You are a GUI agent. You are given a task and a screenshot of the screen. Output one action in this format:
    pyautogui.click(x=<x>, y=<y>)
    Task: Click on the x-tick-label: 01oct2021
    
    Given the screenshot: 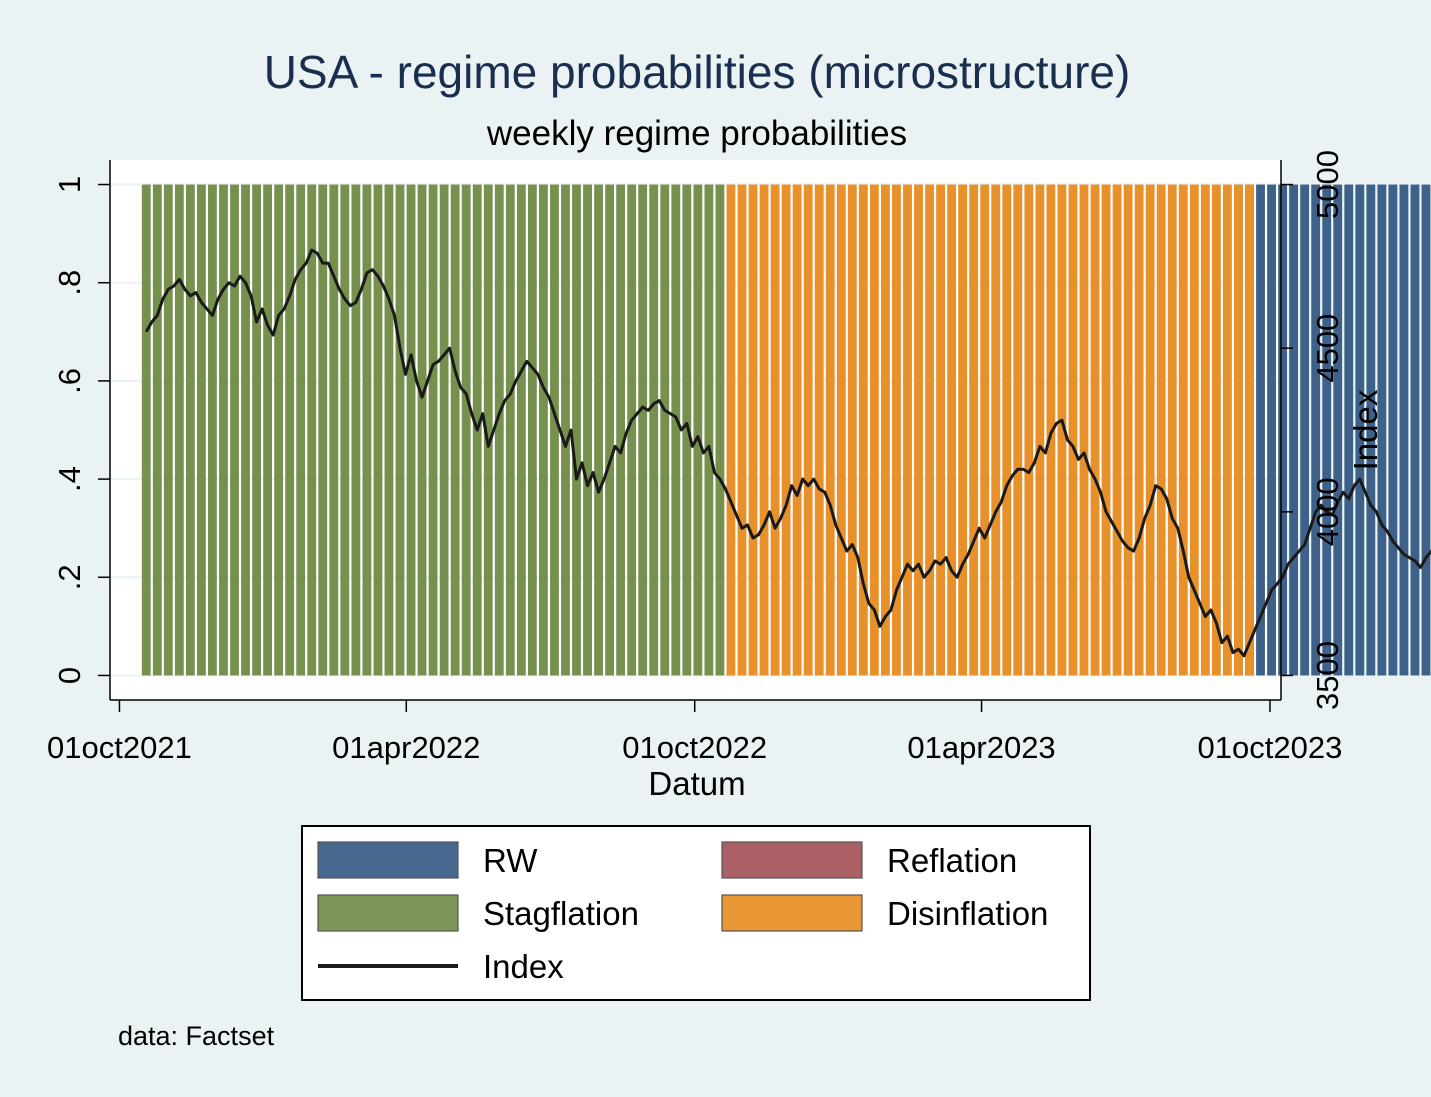 What is the action you would take?
    pyautogui.click(x=119, y=747)
    